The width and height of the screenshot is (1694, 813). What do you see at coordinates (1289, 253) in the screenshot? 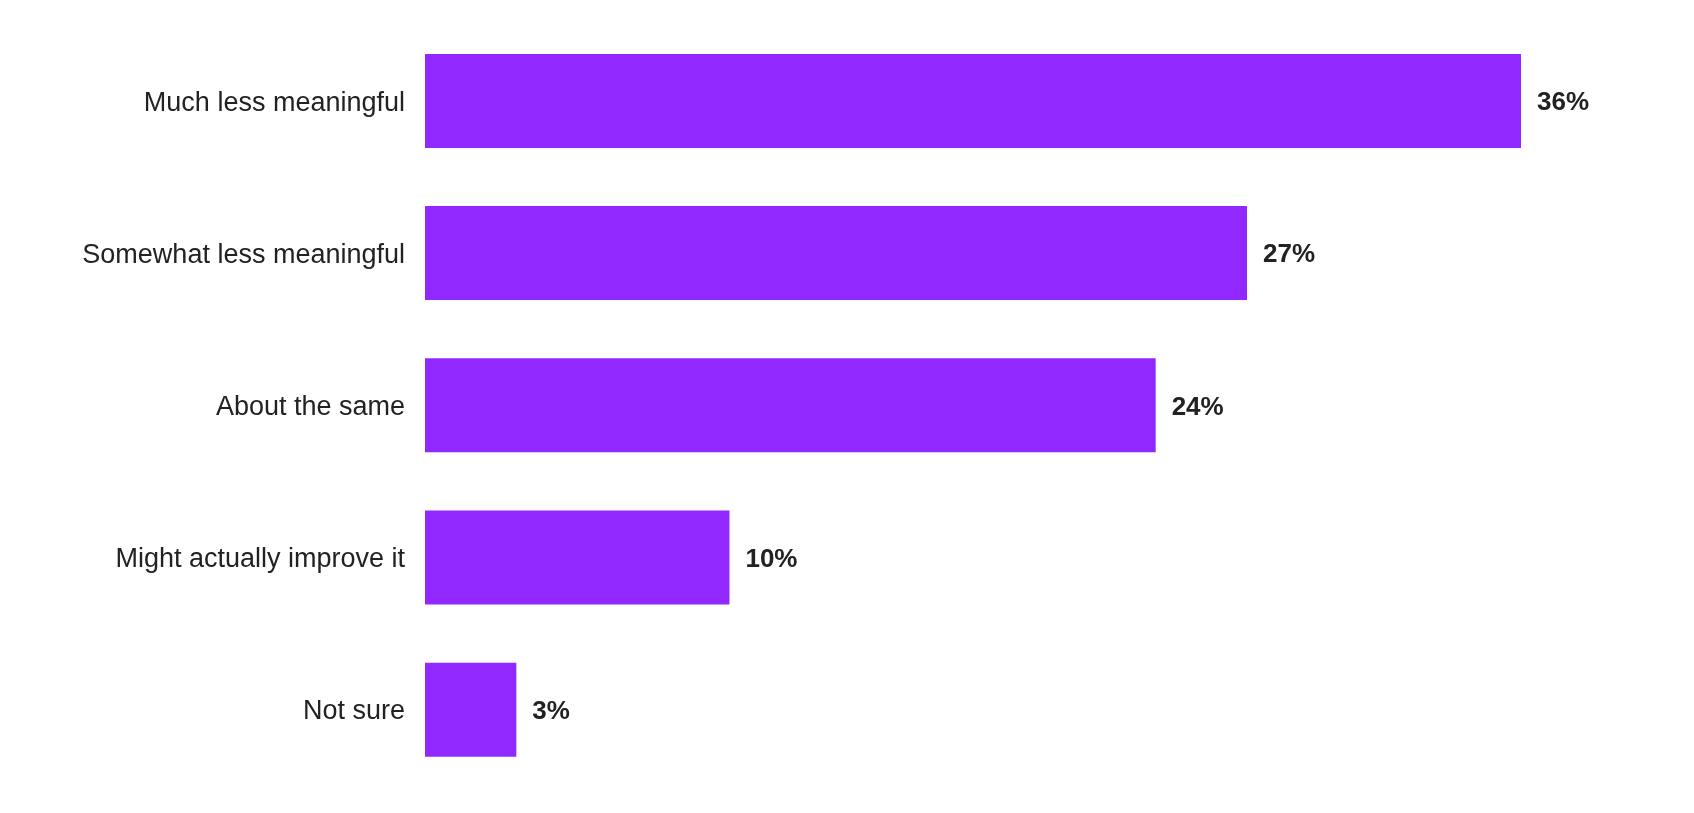
I see `data-label: 27%` at bounding box center [1289, 253].